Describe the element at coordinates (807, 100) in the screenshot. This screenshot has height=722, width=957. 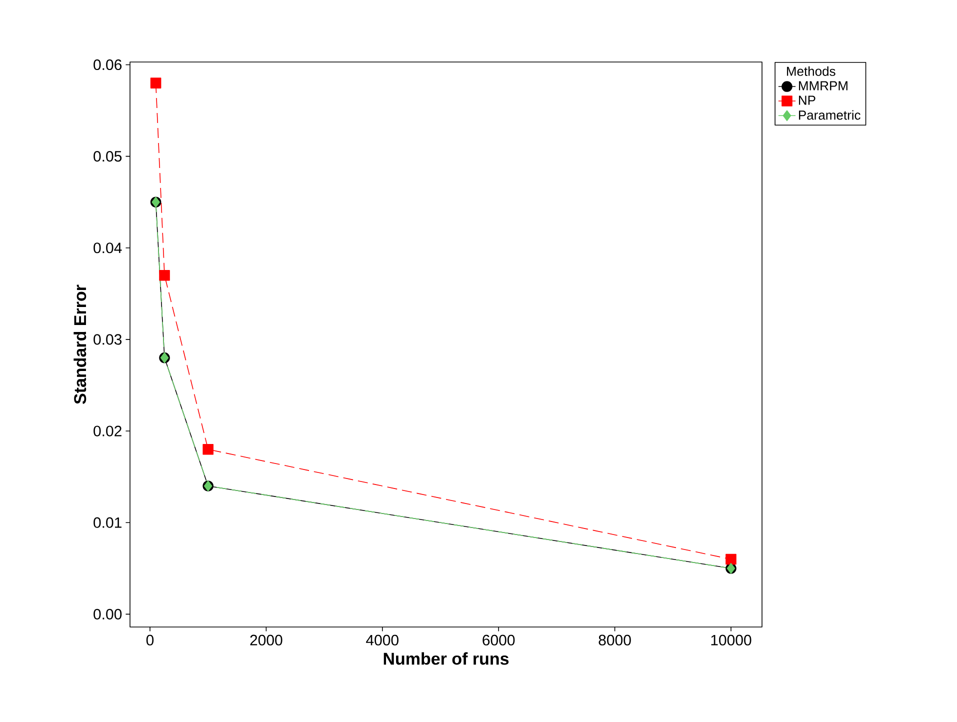
I see `legend-label: NP` at that location.